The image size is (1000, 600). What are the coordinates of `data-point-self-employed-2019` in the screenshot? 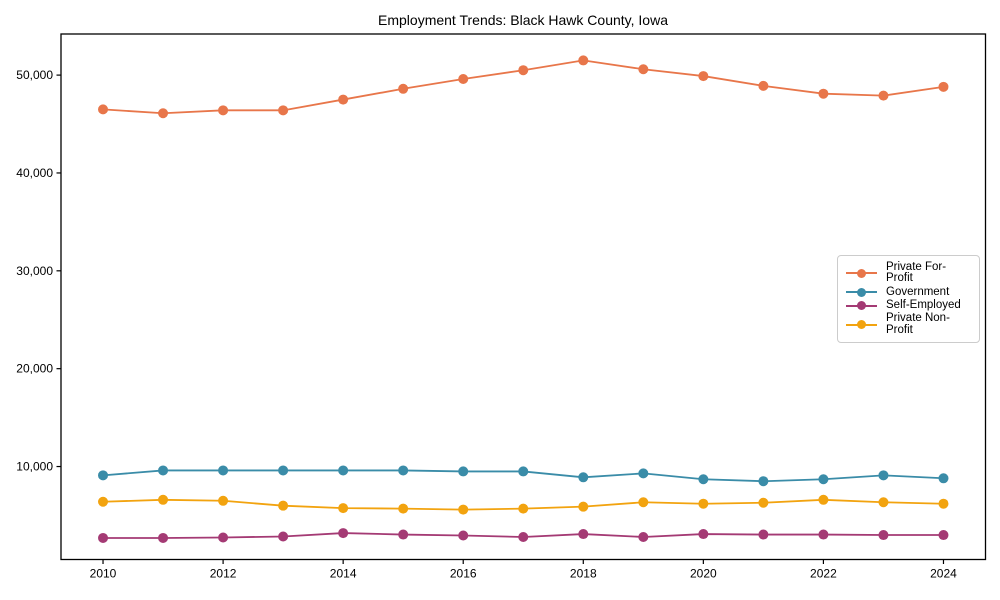 It's located at (643, 536).